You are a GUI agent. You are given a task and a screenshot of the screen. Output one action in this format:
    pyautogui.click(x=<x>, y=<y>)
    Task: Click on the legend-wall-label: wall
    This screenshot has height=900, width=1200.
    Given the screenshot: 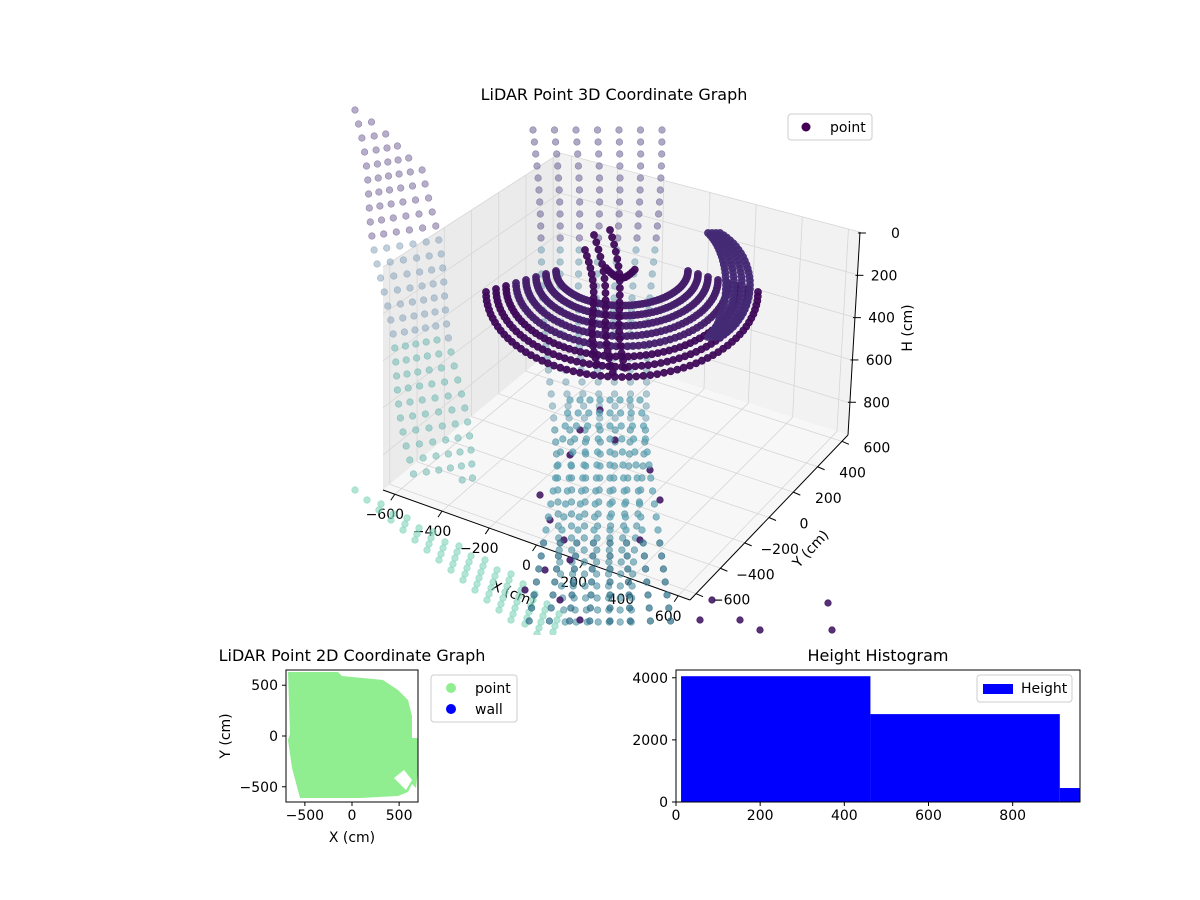 What is the action you would take?
    pyautogui.click(x=489, y=710)
    